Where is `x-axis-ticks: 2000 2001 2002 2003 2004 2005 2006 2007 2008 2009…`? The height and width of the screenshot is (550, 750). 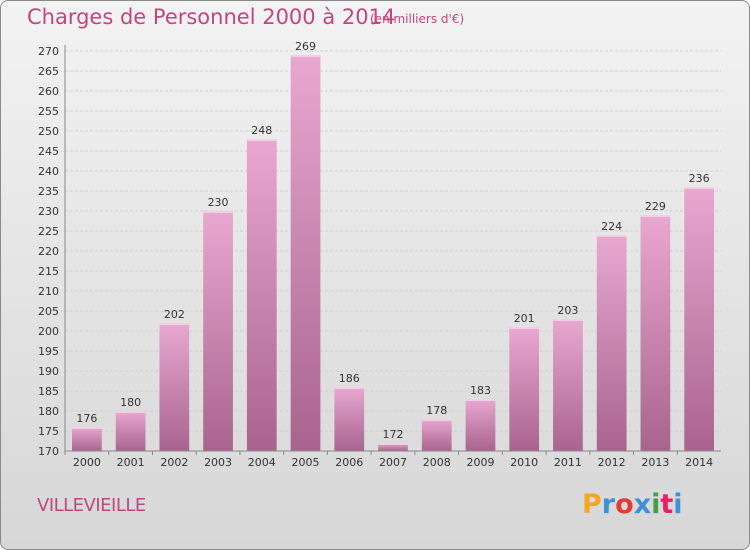 x-axis-ticks: 2000 2001 2002 2003 2004 2005 2006 2007 2008 2009… is located at coordinates (388, 460).